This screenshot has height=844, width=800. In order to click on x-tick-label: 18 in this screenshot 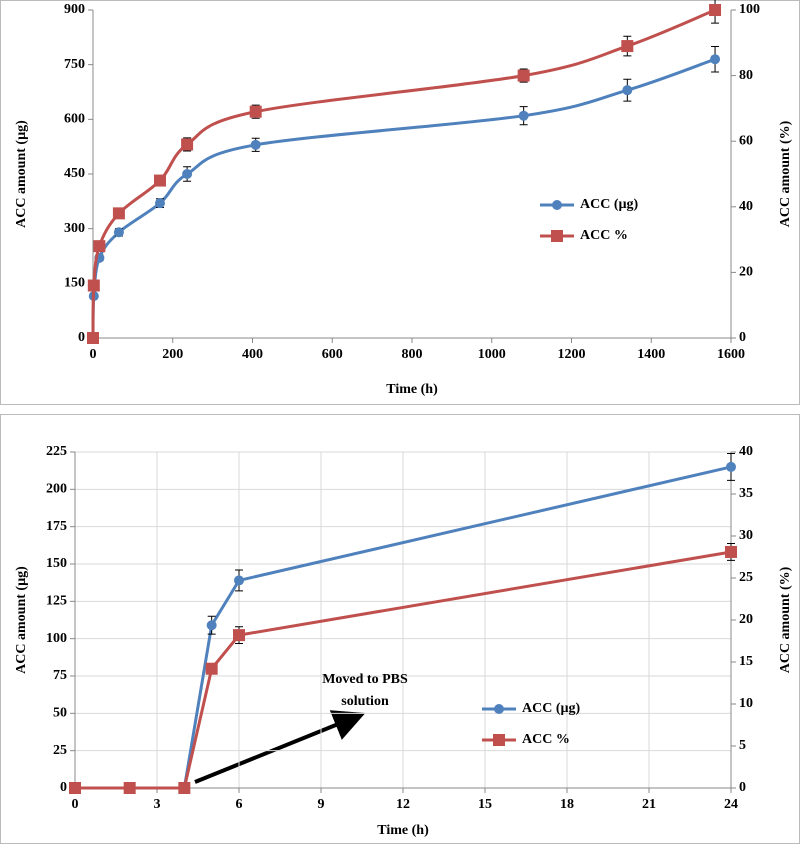, I will do `click(567, 804)`.